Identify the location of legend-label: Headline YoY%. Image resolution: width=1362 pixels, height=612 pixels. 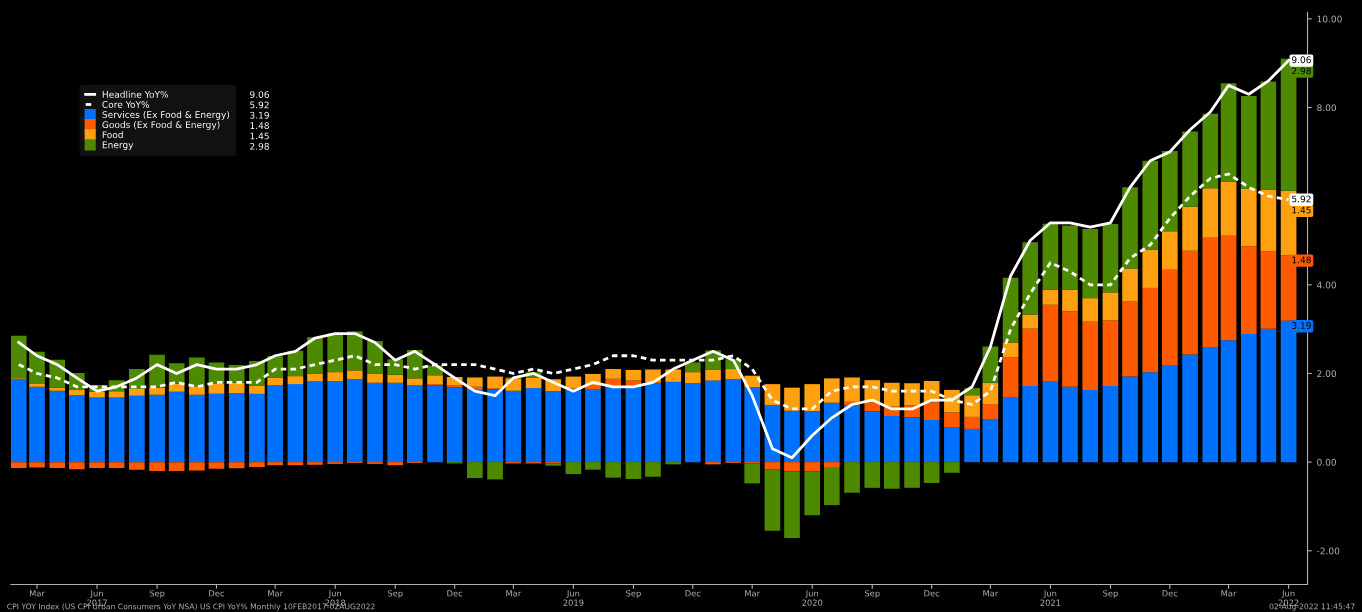
(135, 94).